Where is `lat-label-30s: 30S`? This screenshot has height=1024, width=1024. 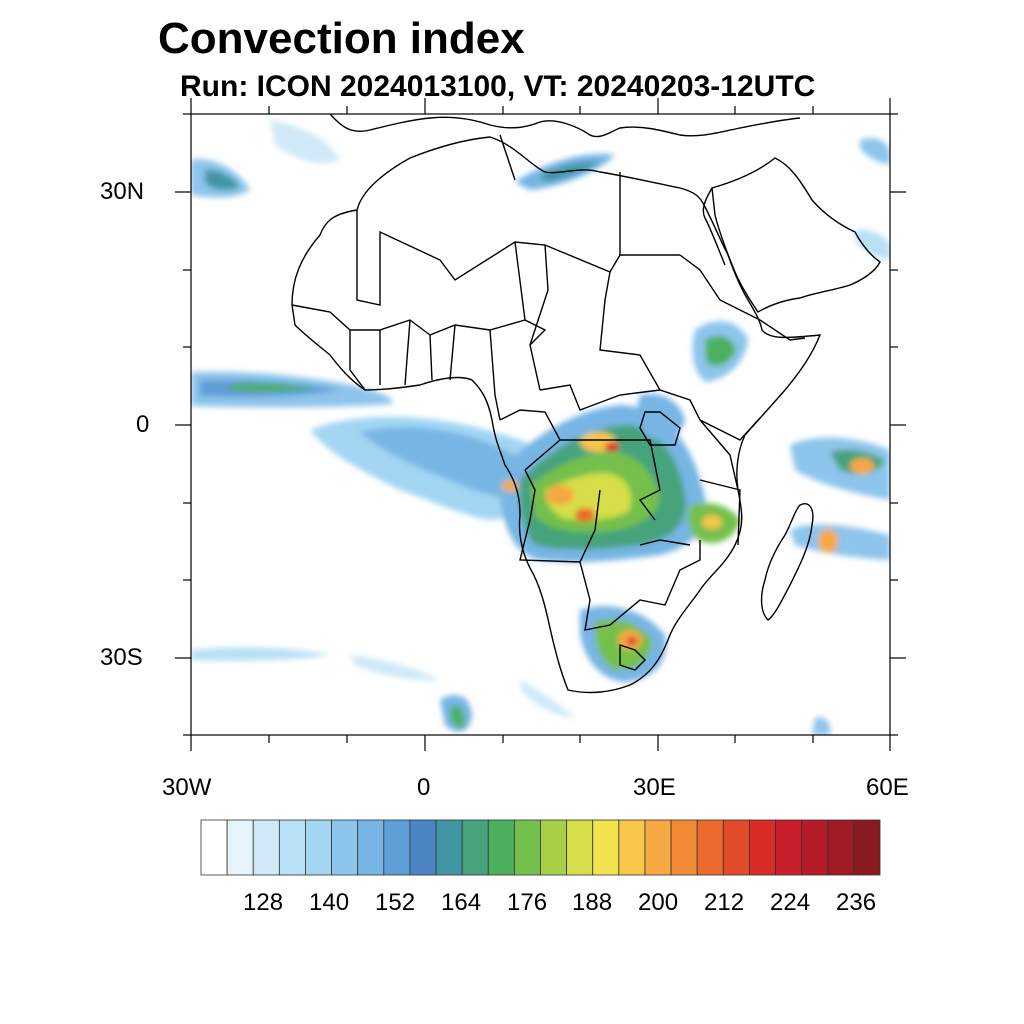 lat-label-30s: 30S is located at coordinates (121, 657).